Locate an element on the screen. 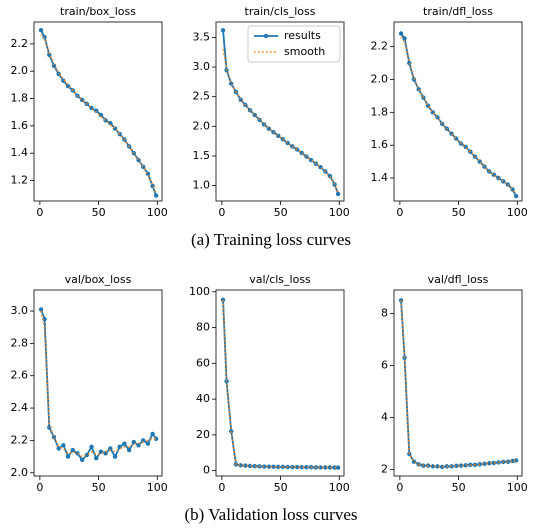 The width and height of the screenshot is (542, 531). legend-box is located at coordinates (294, 44).